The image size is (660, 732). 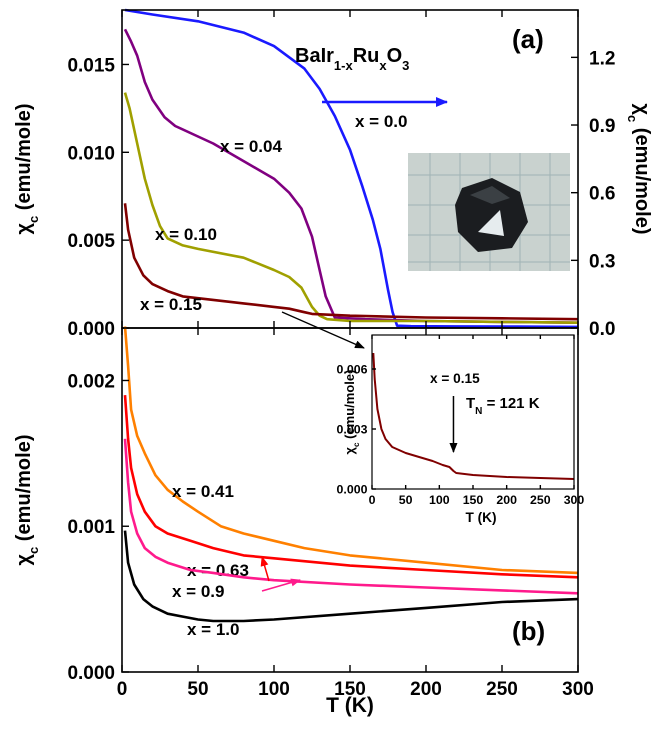 I want to click on y2-axis-label-sub: c, so click(x=633, y=118).